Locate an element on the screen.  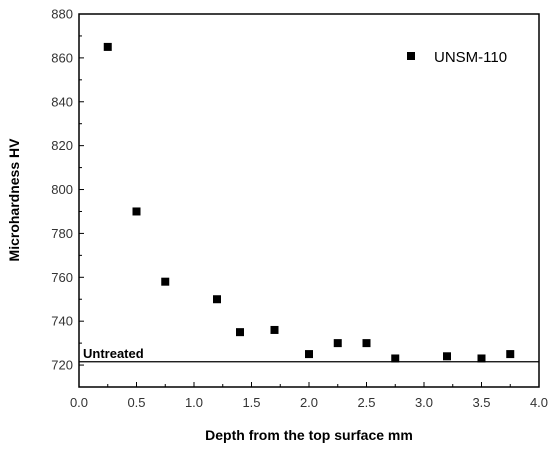
legend: UNSM-110 is located at coordinates (457, 57).